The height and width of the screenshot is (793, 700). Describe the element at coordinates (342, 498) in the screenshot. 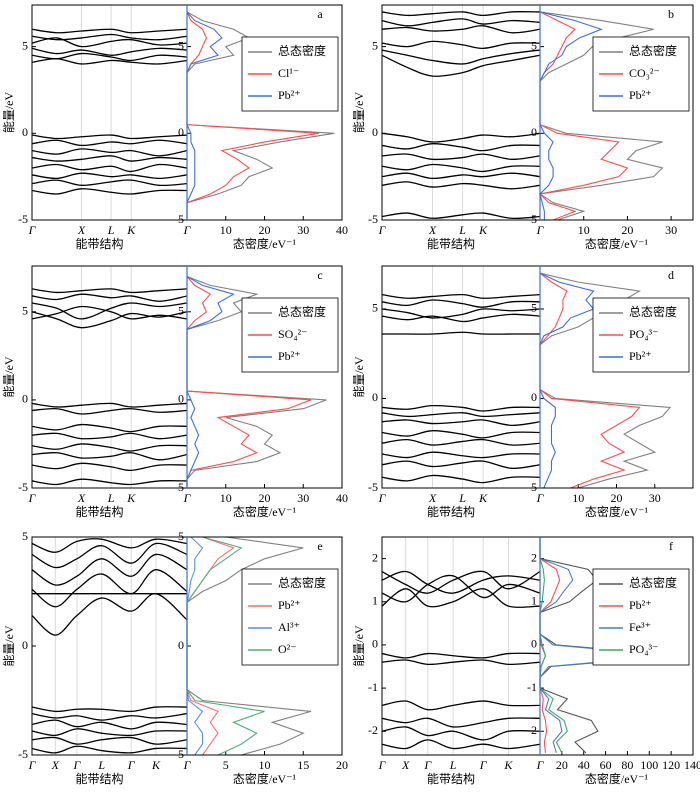

I see `x-tick-label: 40` at that location.